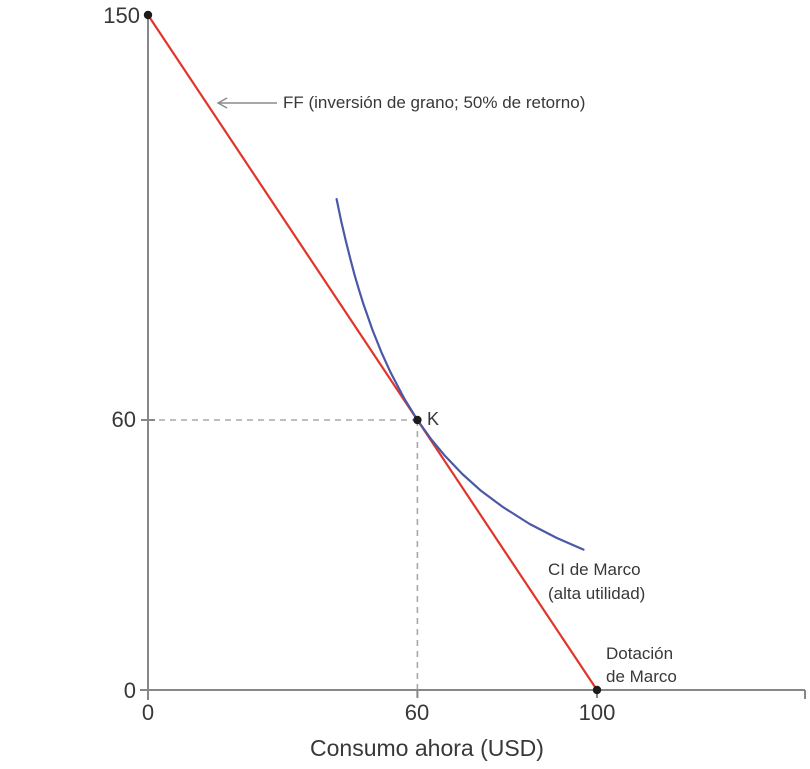  What do you see at coordinates (640, 653) in the screenshot?
I see `endowment-label-line1: Dotación` at bounding box center [640, 653].